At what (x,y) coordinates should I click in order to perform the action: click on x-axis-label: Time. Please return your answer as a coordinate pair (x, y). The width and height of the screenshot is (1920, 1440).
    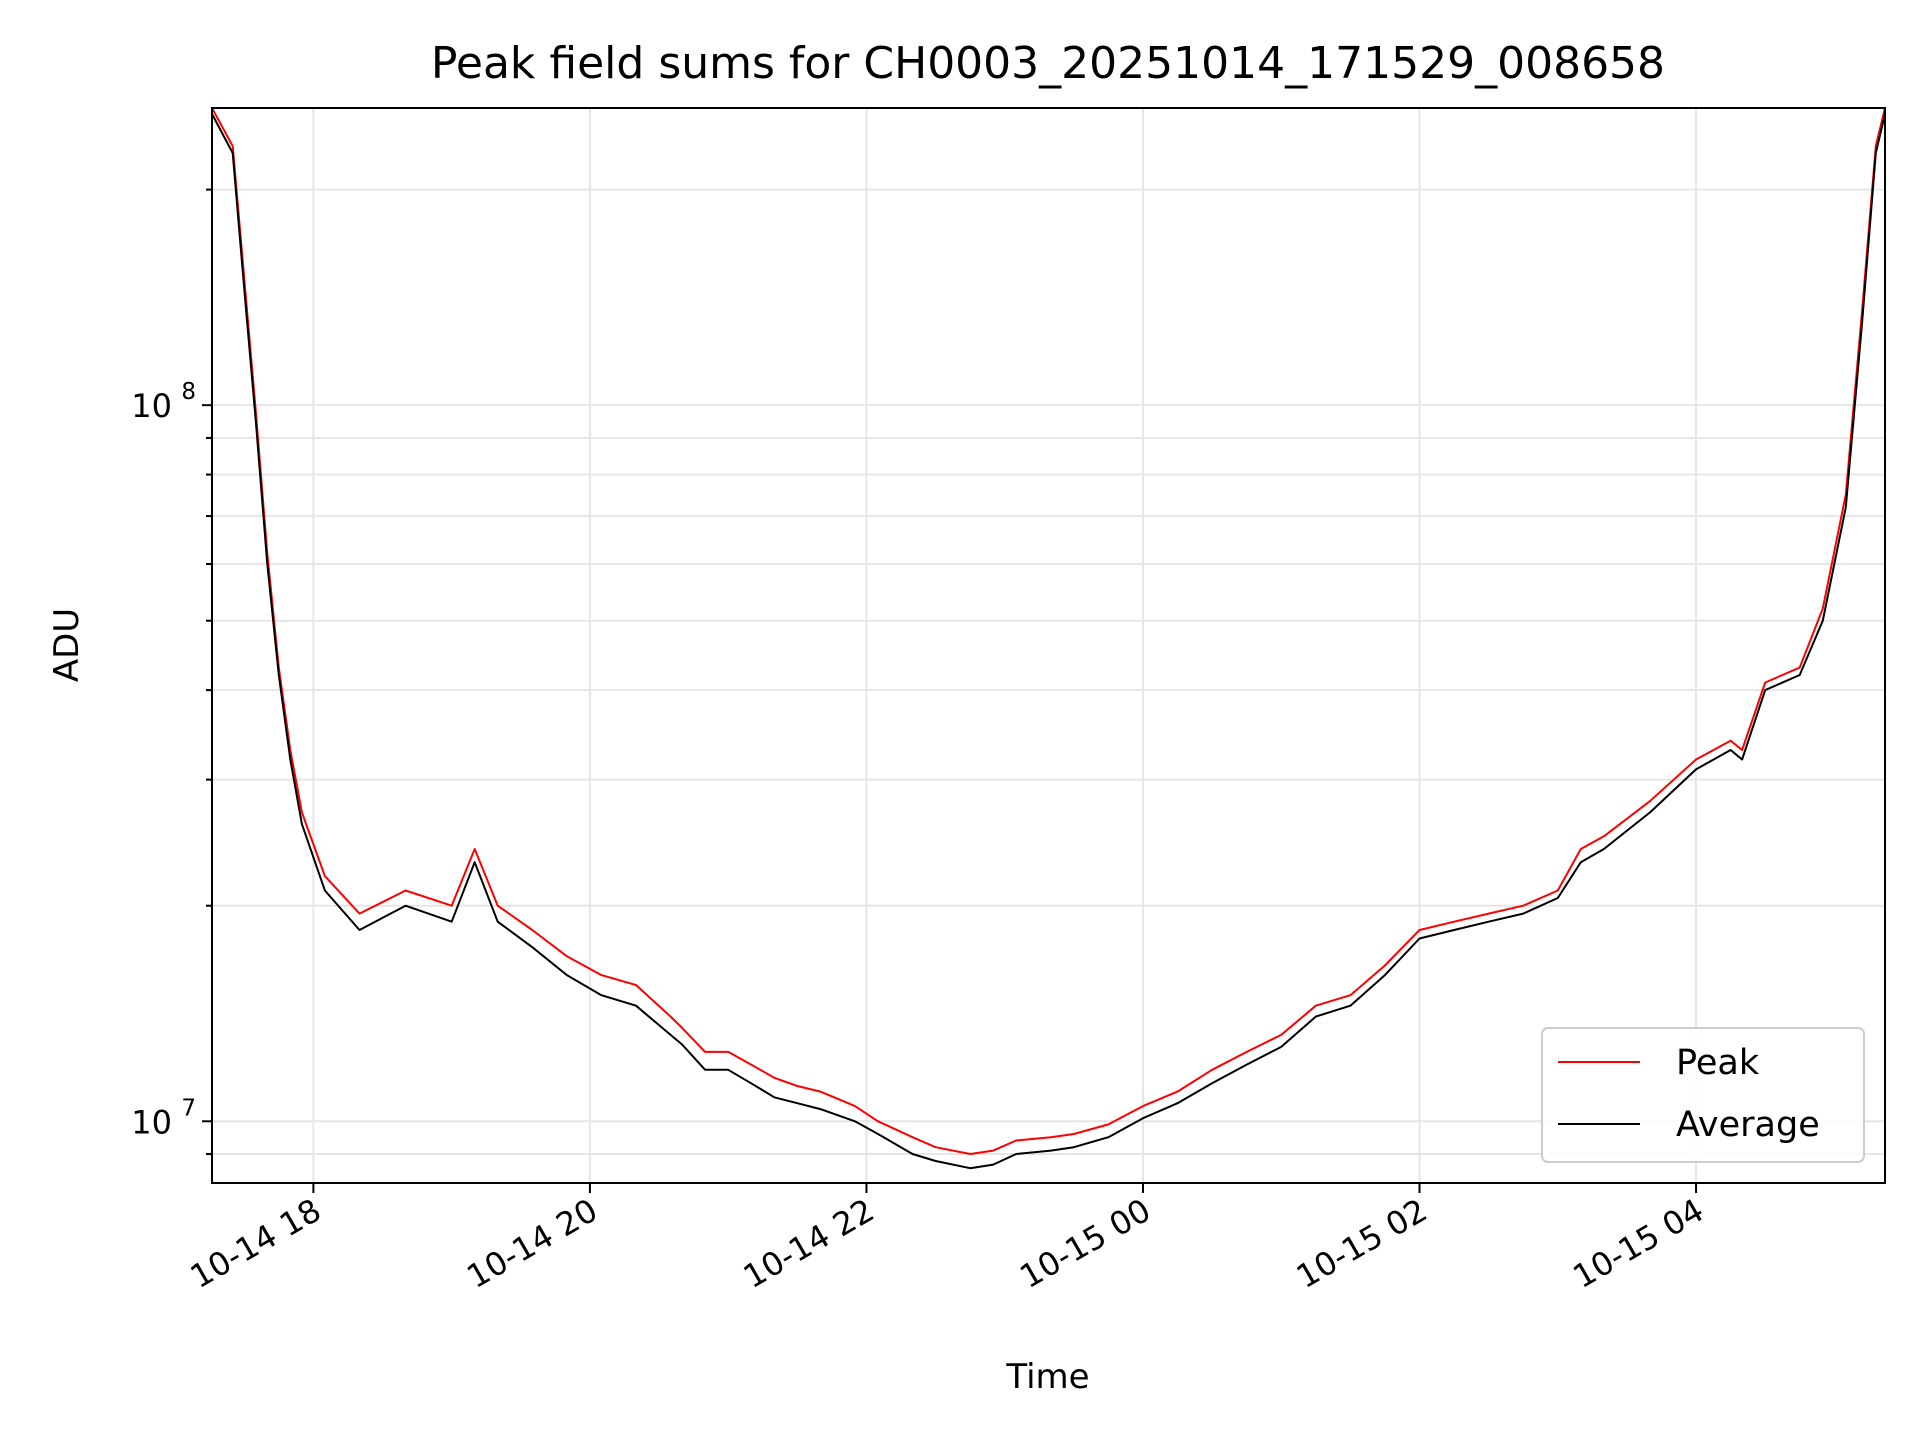
    Looking at the image, I should click on (1047, 1377).